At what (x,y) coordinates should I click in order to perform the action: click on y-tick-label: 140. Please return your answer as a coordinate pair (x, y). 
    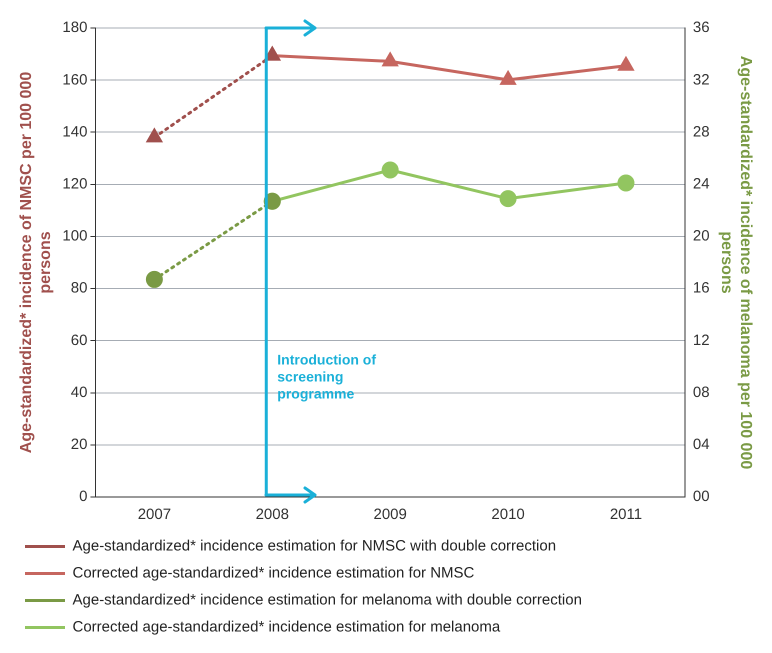
    Looking at the image, I should click on (75, 131).